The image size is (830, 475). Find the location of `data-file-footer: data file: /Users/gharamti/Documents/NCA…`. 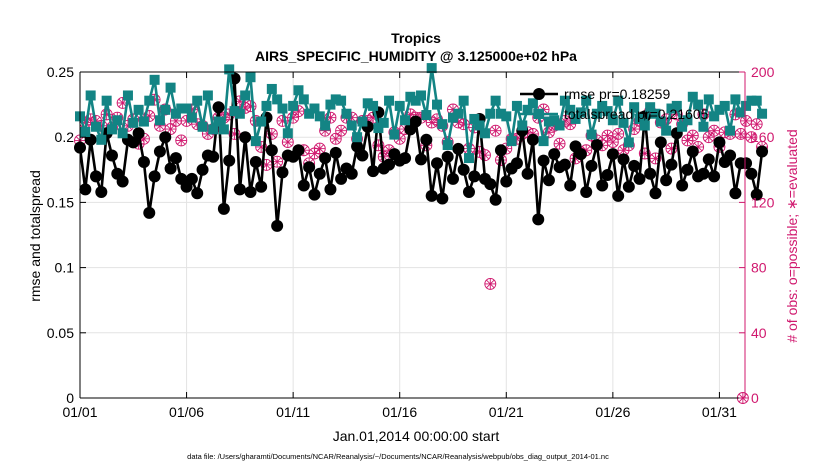

data-file-footer: data file: /Users/gharamti/Documents/NCA… is located at coordinates (398, 456).